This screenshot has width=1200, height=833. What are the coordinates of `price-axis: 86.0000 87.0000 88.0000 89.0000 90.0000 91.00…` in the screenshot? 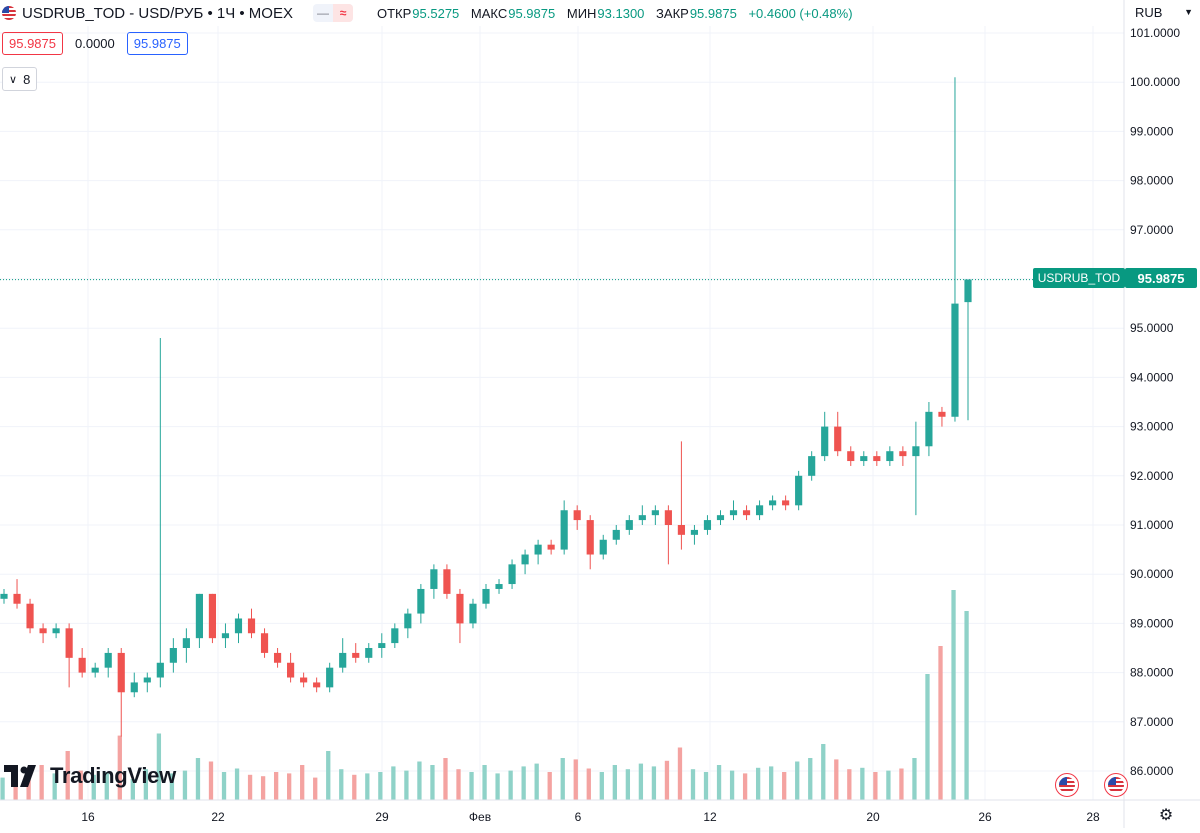 It's located at (1151, 414).